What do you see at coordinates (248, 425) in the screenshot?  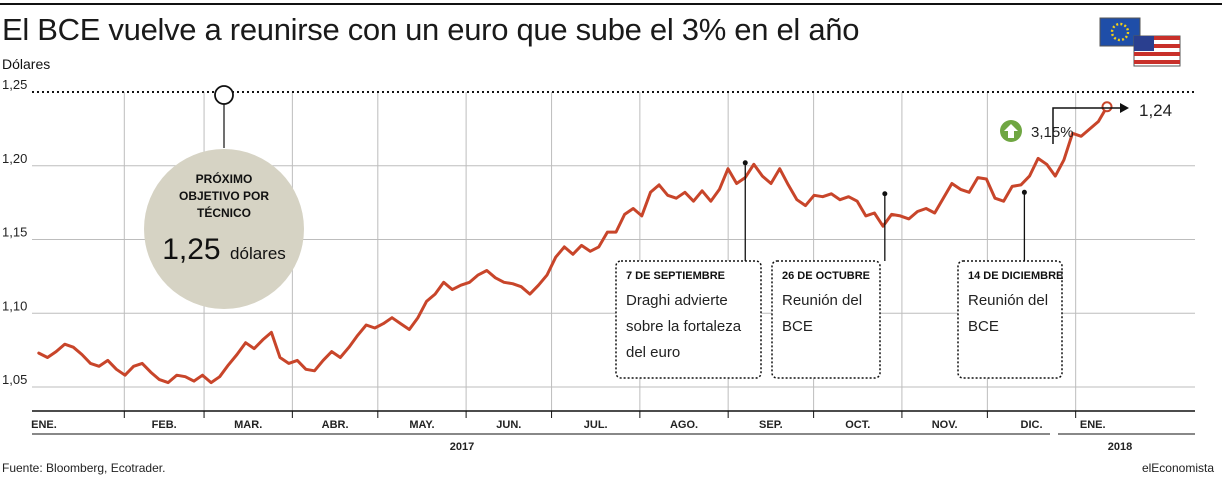 I see `x-tick-label: MAR.` at bounding box center [248, 425].